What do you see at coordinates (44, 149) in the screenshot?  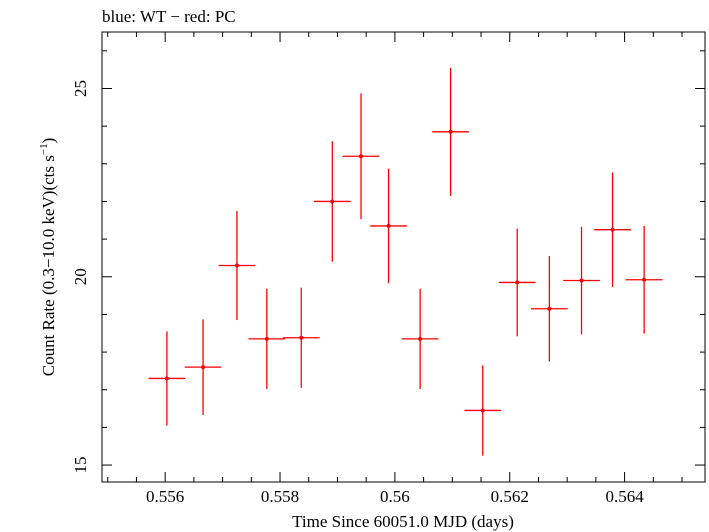 I see `y-axis-label-exponent: −1` at bounding box center [44, 149].